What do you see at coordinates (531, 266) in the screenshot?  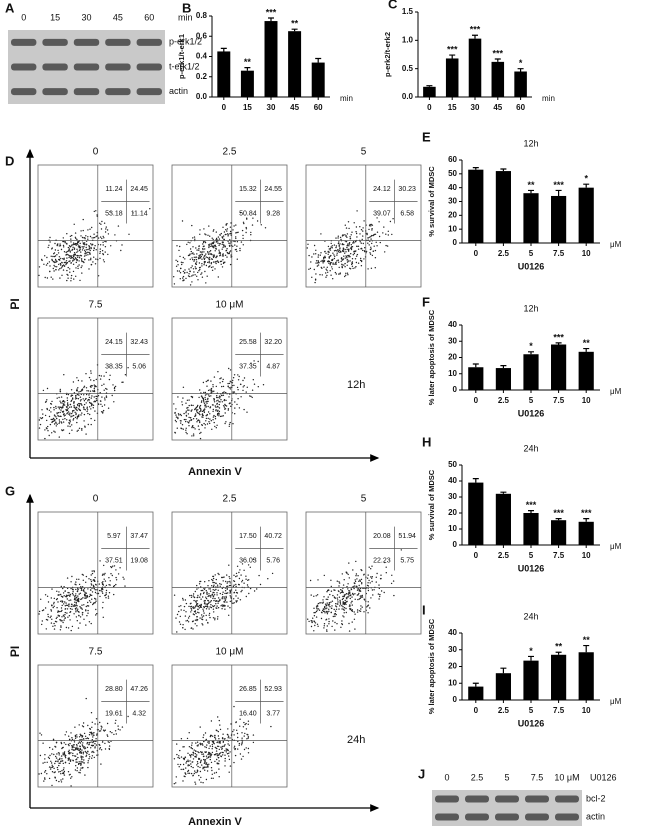 I see `x-axis-label: U0126` at bounding box center [531, 266].